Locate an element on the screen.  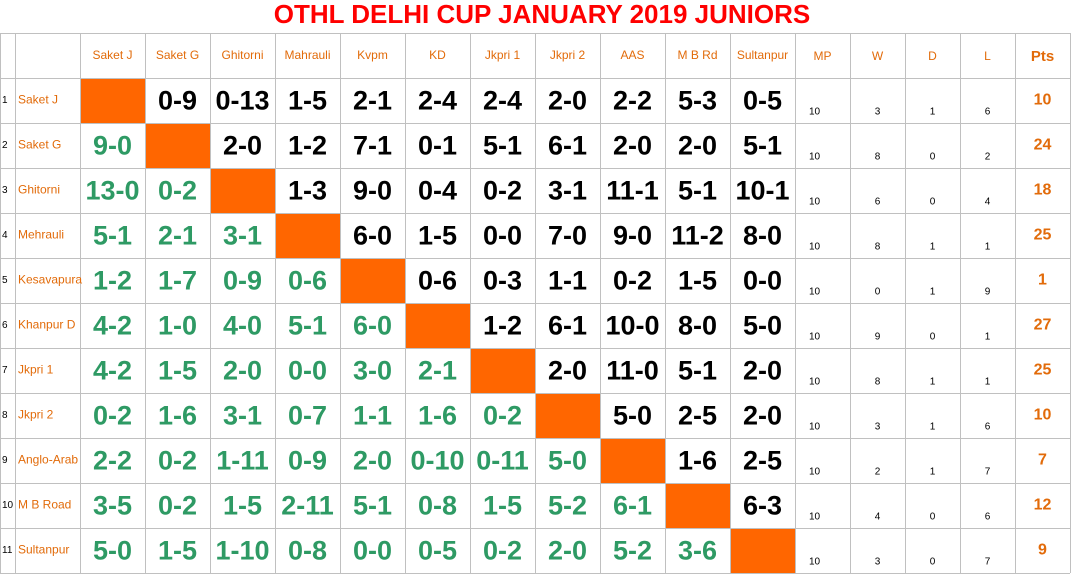
score: 11-0 is located at coordinates (632, 371).